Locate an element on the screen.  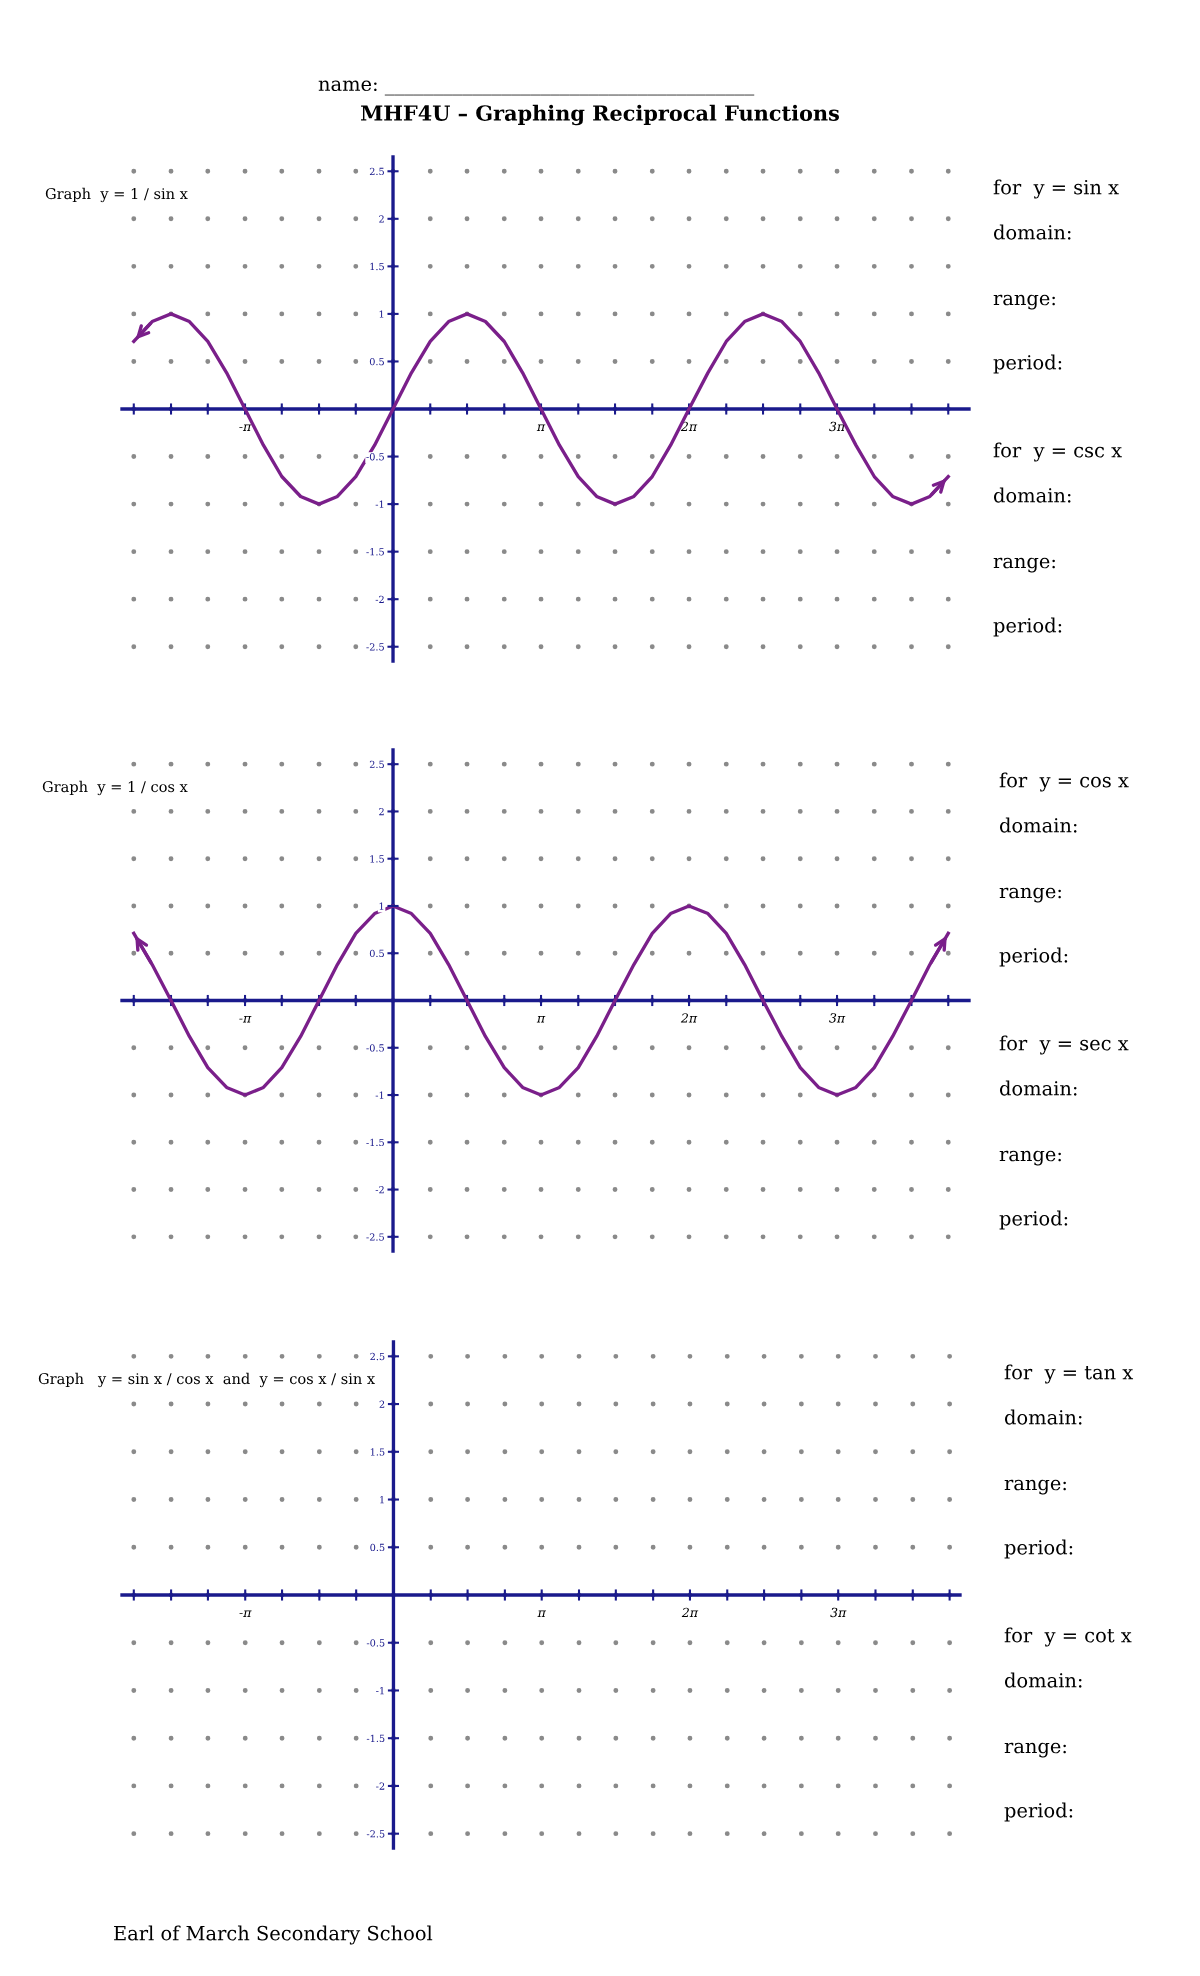
annotation: Graph y = 1 / sin x is located at coordinates (116, 195).